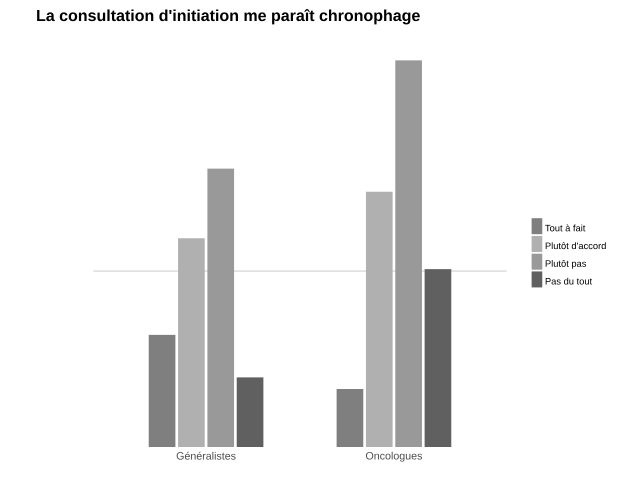 Image resolution: width=620 pixels, height=479 pixels. What do you see at coordinates (565, 228) in the screenshot?
I see `legend-label: Tout à fait` at bounding box center [565, 228].